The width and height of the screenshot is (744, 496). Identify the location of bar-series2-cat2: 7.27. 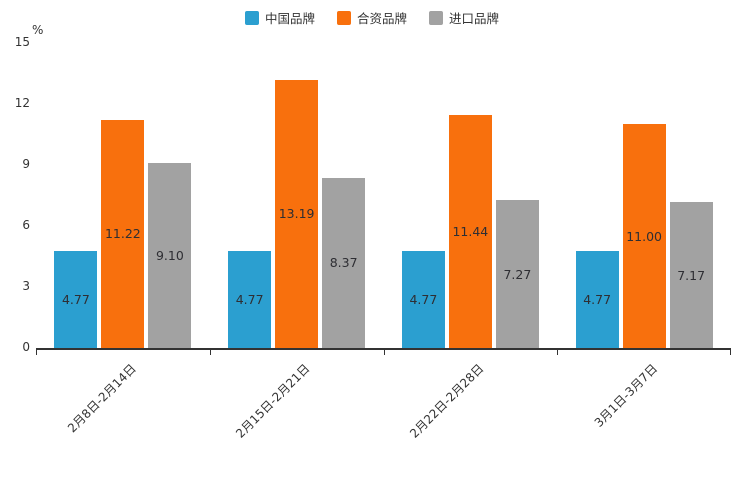
(517, 274).